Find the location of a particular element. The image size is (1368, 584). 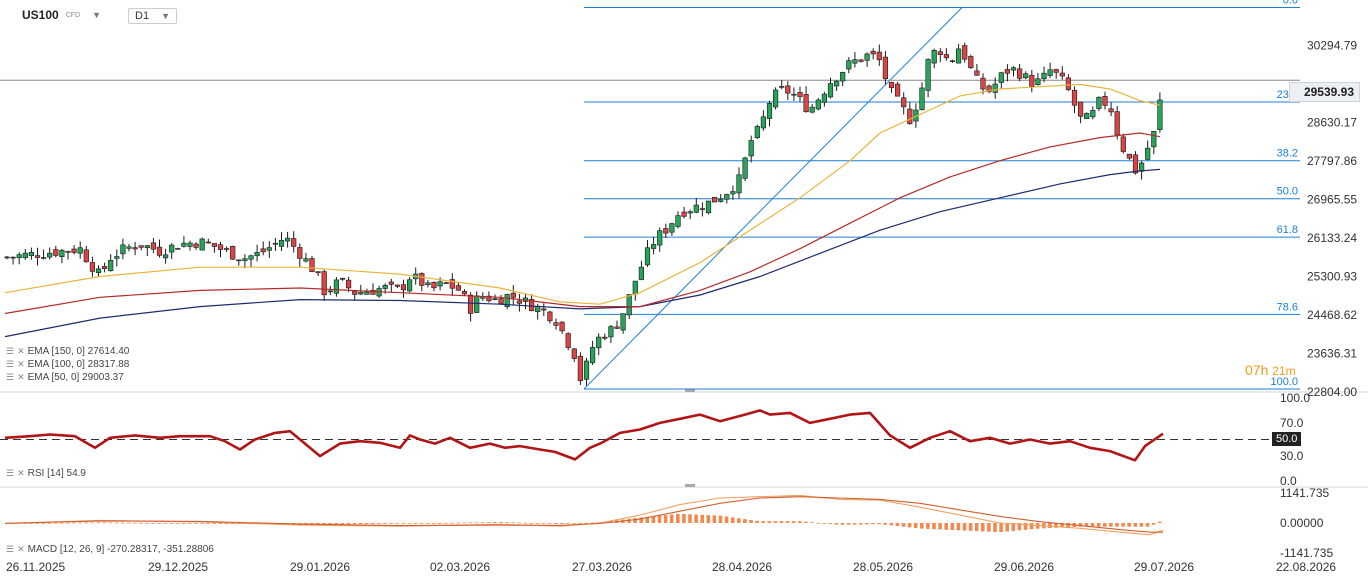

indicator-ema150: ☰ ✕ EMA [150, 0] 27614.40 is located at coordinates (67, 351).